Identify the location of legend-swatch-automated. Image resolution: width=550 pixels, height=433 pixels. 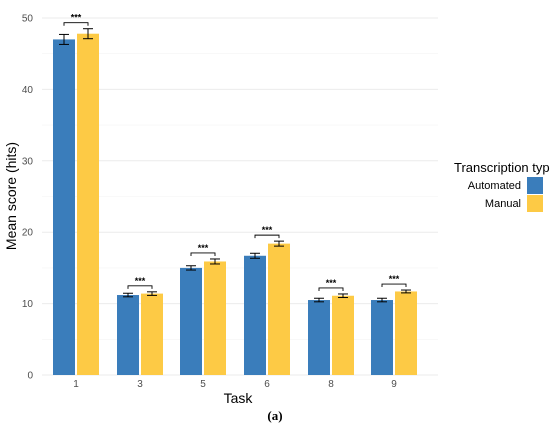
(535, 185).